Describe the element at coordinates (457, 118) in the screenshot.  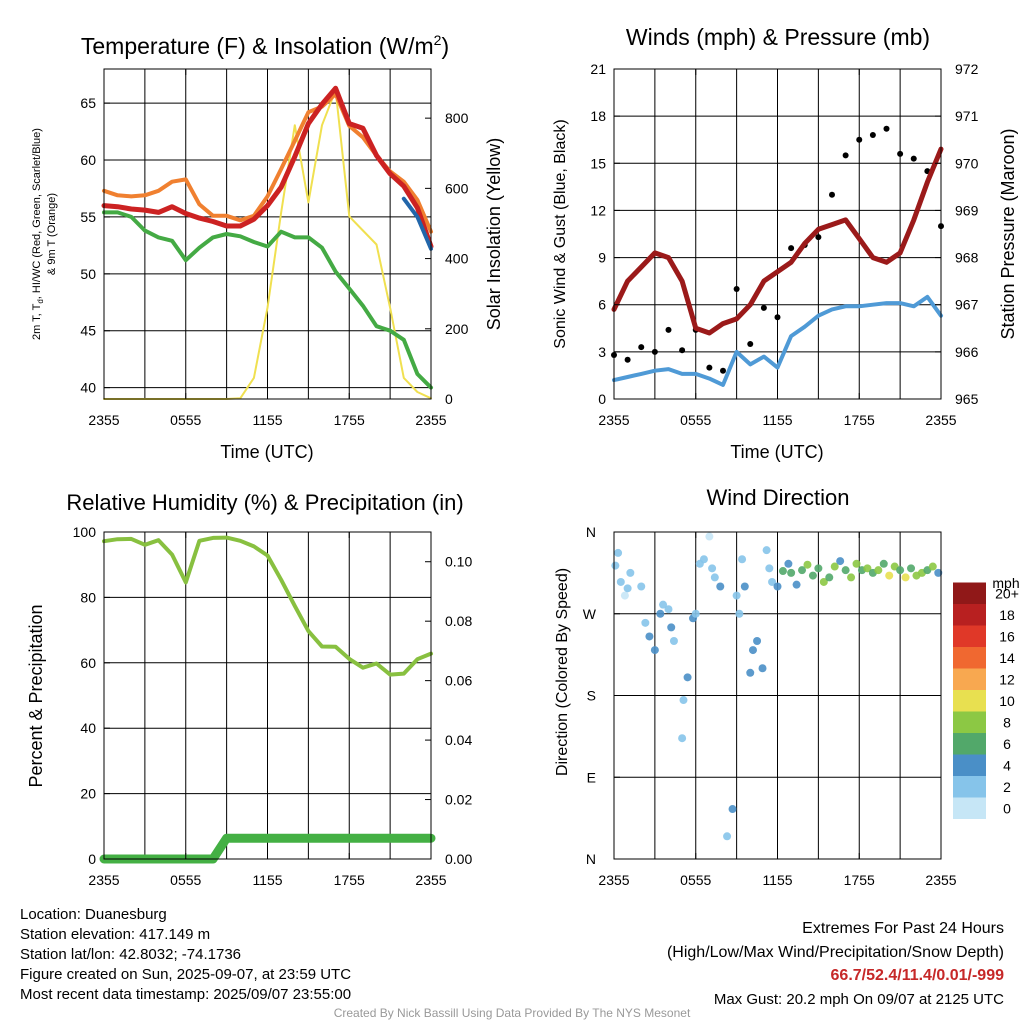
I see `y2-tick-label: 800` at that location.